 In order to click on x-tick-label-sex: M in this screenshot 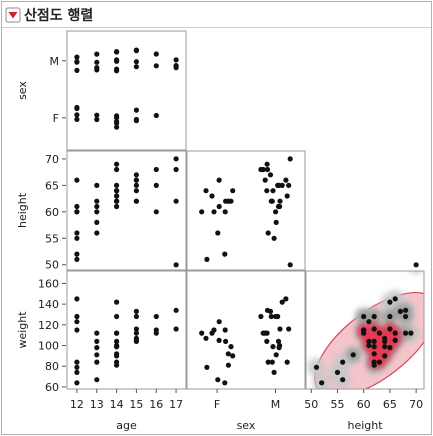, I will do `click(276, 404)`.